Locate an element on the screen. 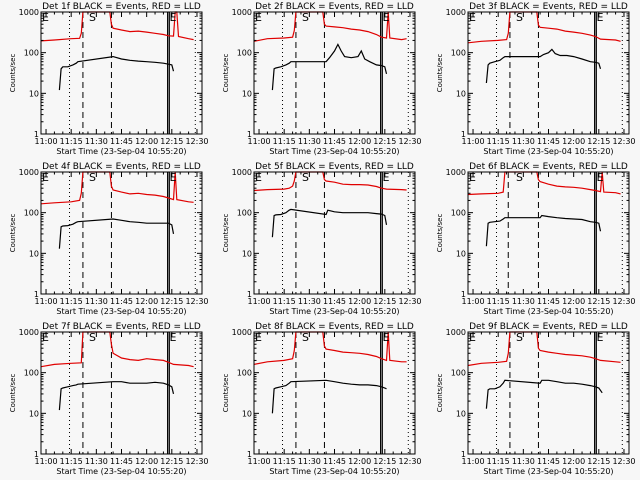  chart-title: Det 2f BLACK = Events, RED = LLD is located at coordinates (334, 7).